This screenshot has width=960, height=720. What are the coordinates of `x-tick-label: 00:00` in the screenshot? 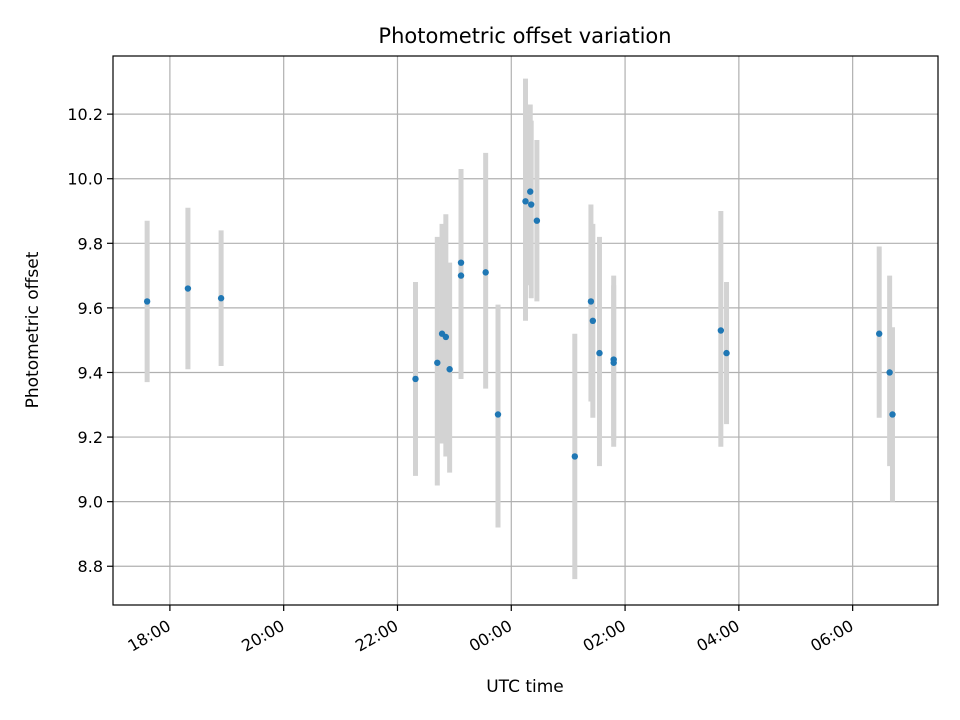 It's located at (490, 636).